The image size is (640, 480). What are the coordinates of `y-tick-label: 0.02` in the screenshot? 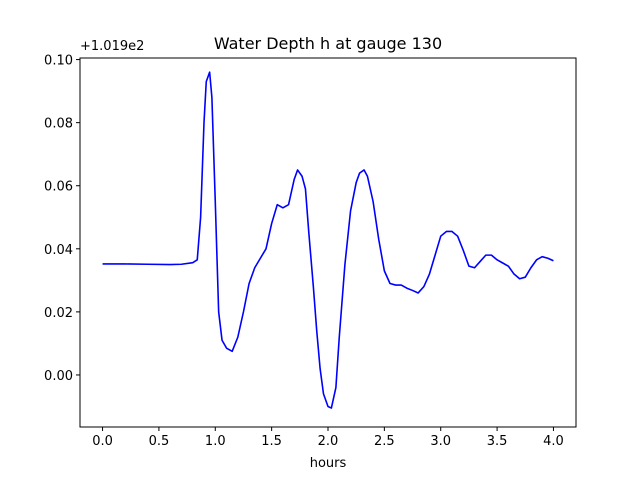 It's located at (58, 313).